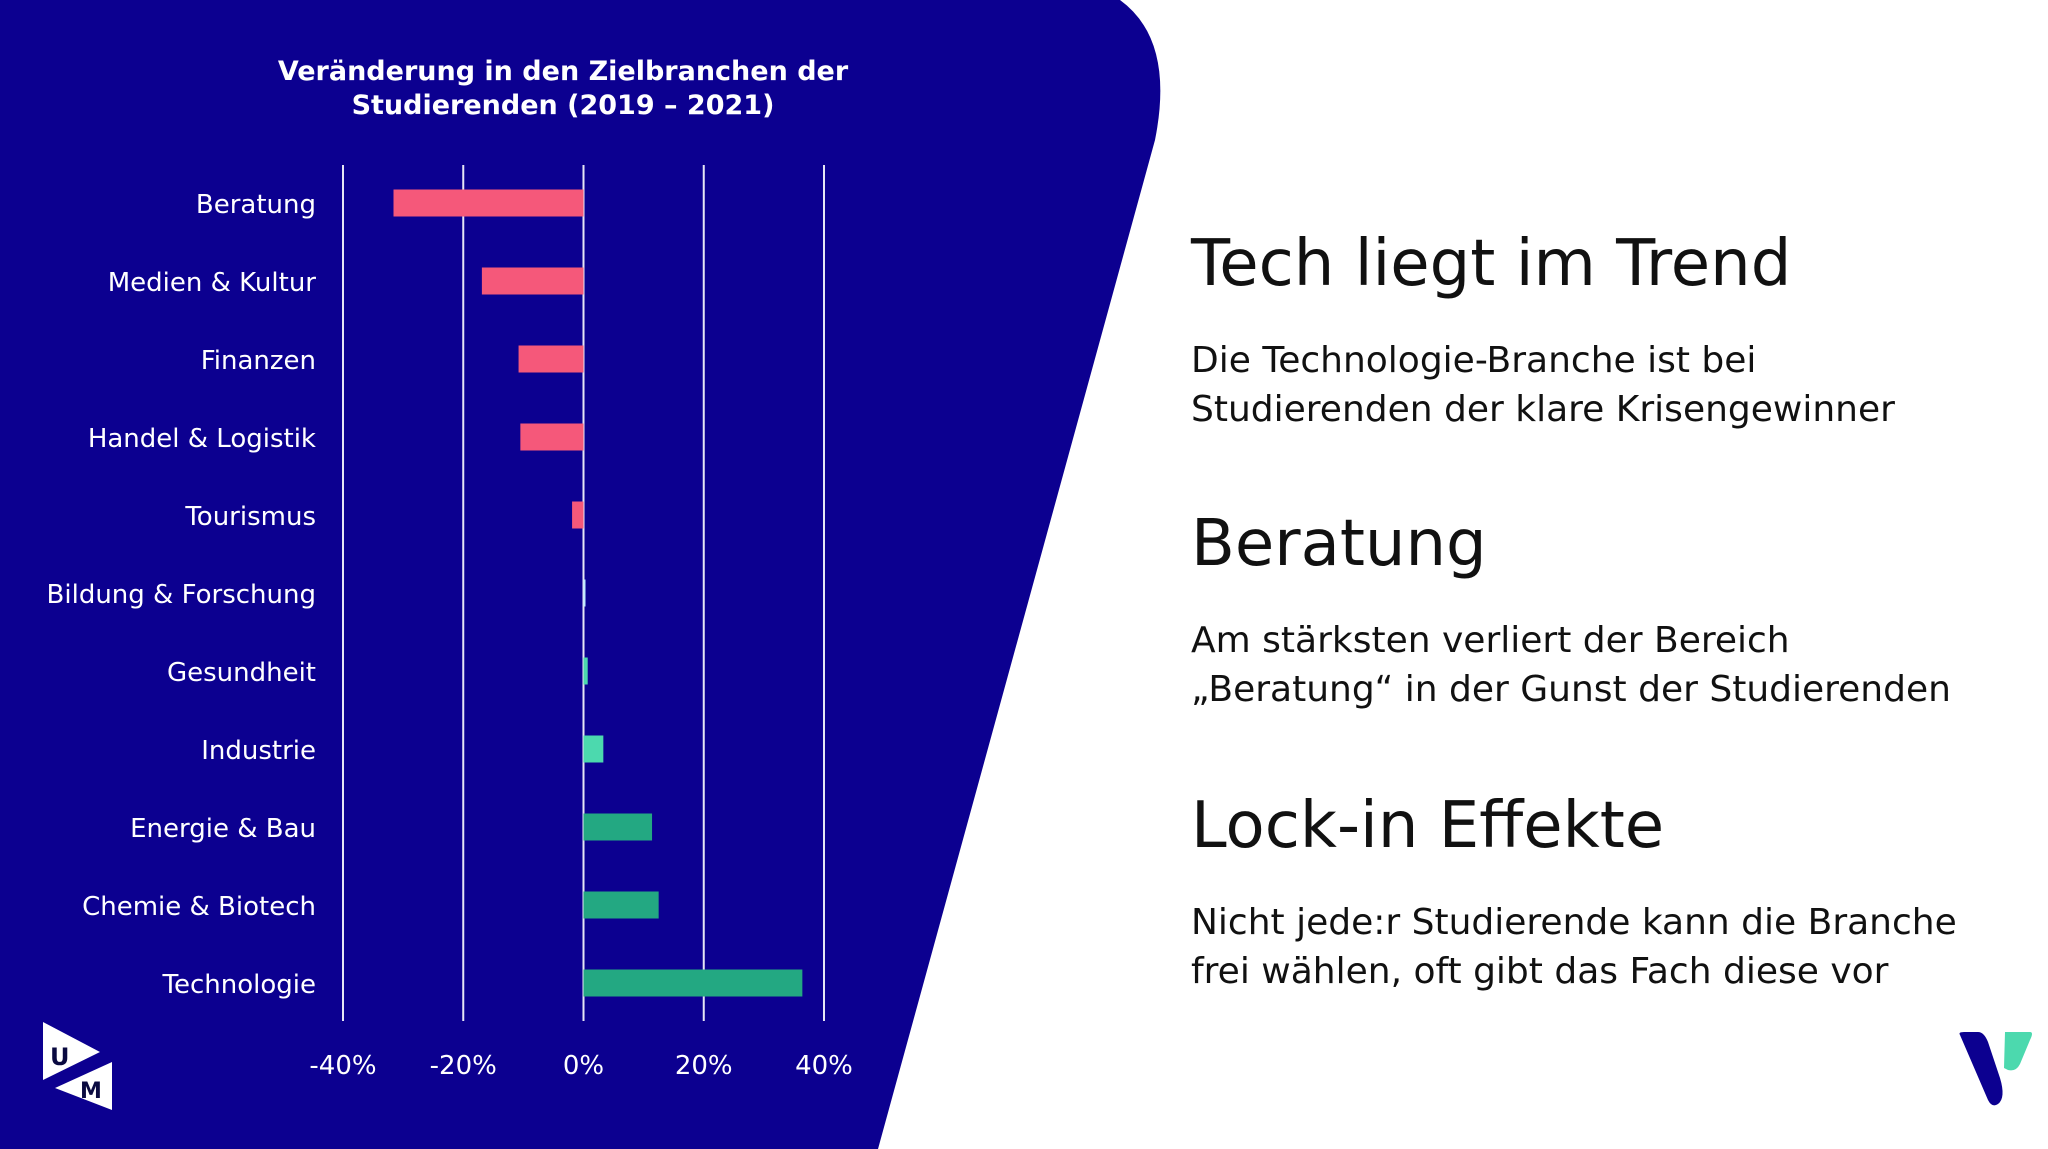 This screenshot has height=1149, width=2048. I want to click on category-label: Gesundheit, so click(241, 673).